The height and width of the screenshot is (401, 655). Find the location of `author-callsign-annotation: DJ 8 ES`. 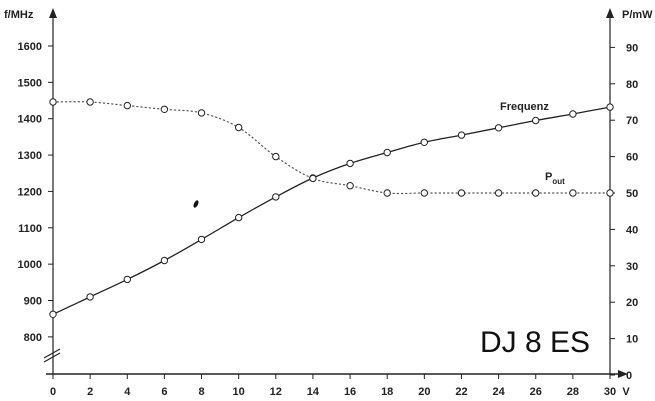

author-callsign-annotation: DJ 8 ES is located at coordinates (535, 342).